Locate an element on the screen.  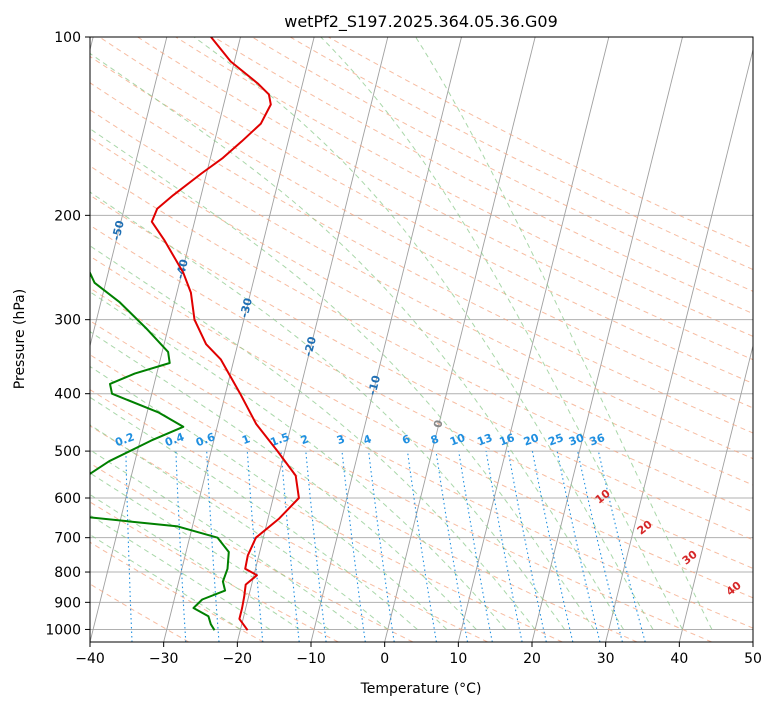
isotherm-label: -30 is located at coordinates (247, 307).